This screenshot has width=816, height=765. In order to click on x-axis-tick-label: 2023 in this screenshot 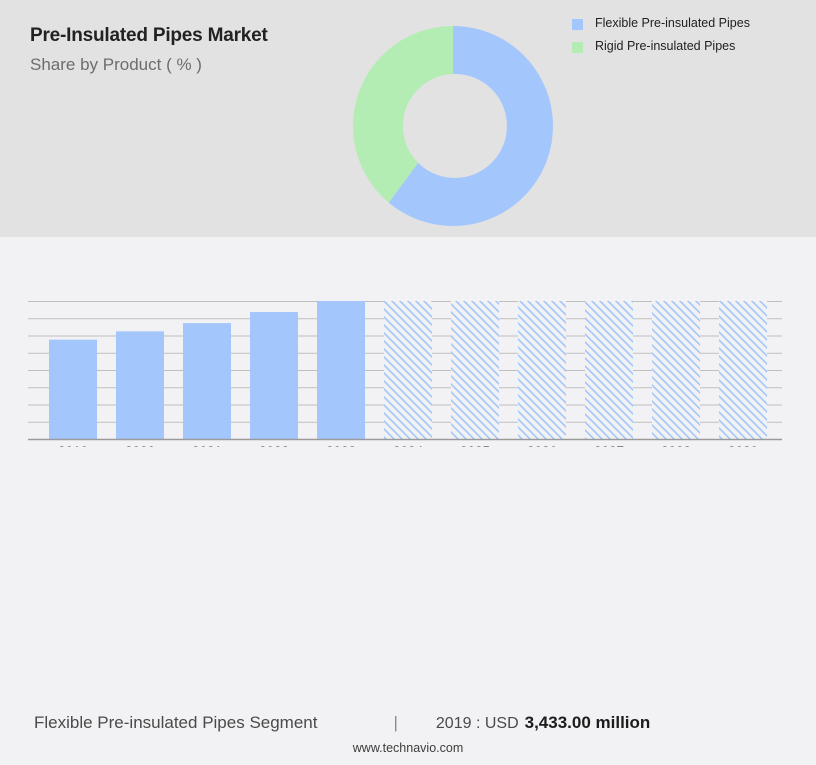, I will do `click(341, 445)`.